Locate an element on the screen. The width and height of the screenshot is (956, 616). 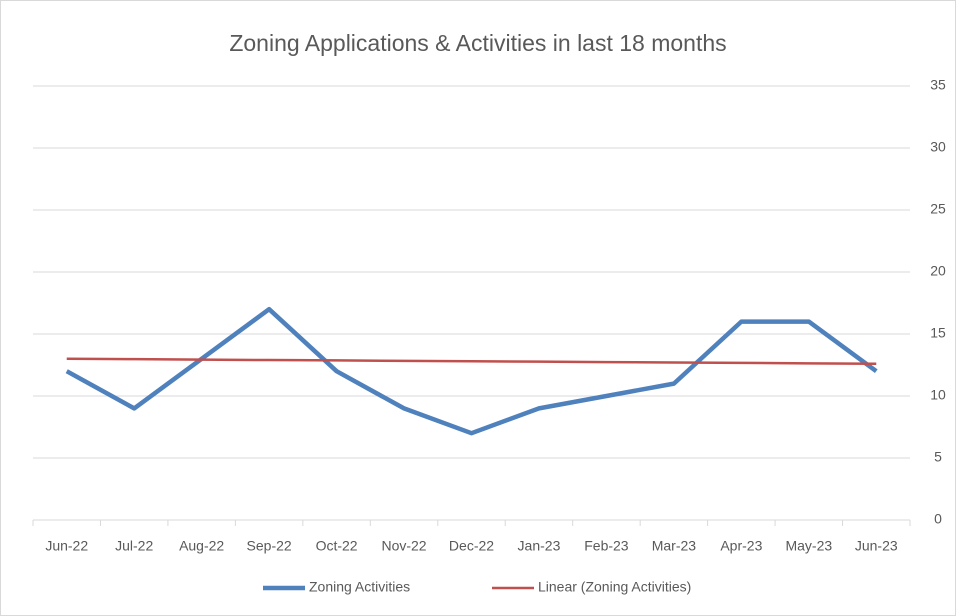
y-tick-label: 5 is located at coordinates (938, 457).